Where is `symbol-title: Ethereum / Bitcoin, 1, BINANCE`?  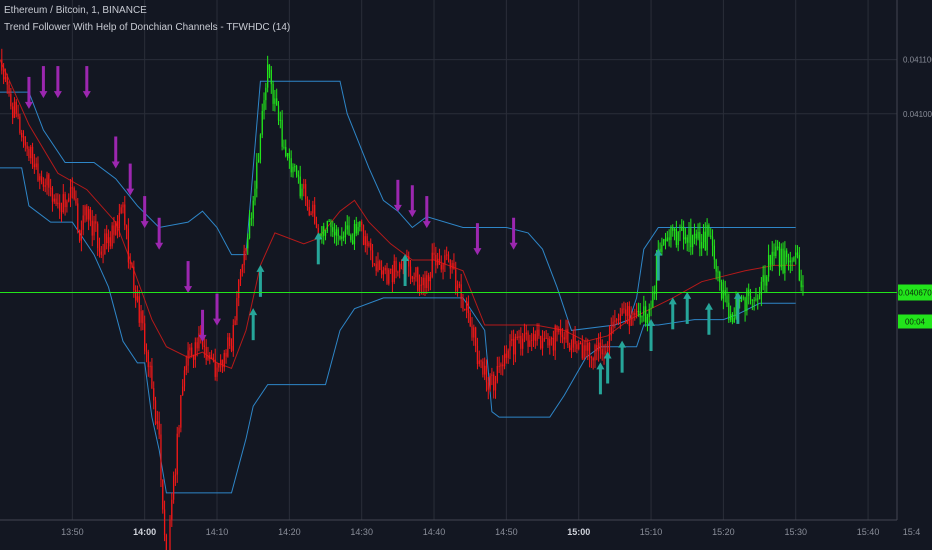 symbol-title: Ethereum / Bitcoin, 1, BINANCE is located at coordinates (75, 10).